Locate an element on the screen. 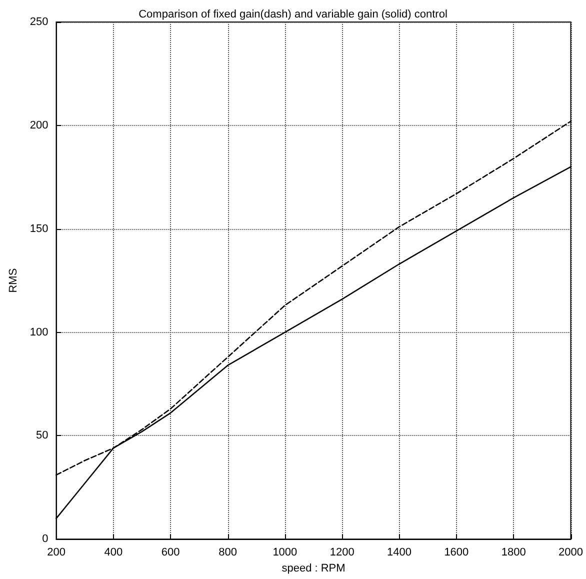 Image resolution: width=586 pixels, height=579 pixels. x-tick-label: 1600 is located at coordinates (456, 552).